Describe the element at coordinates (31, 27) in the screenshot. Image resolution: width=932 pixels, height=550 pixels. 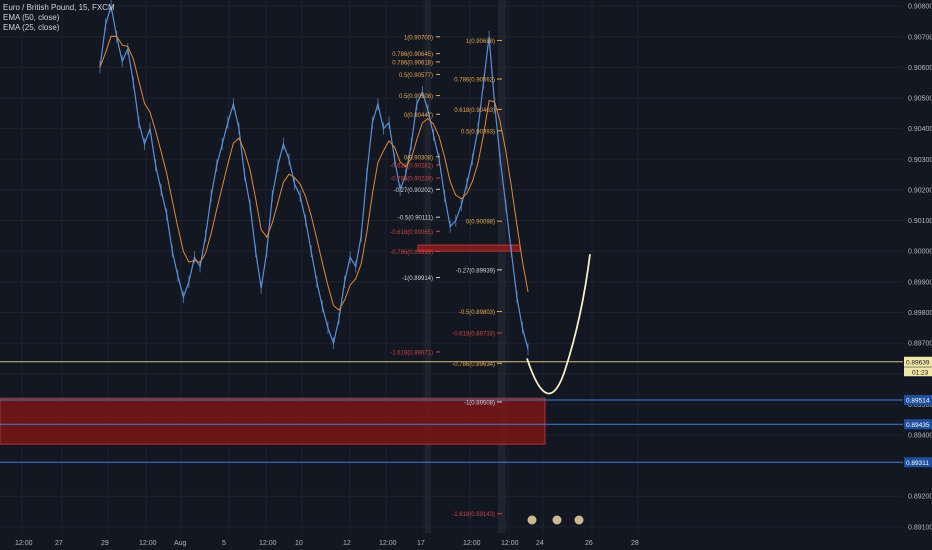
I see `indicator-ema25: EMA (25, close)` at that location.